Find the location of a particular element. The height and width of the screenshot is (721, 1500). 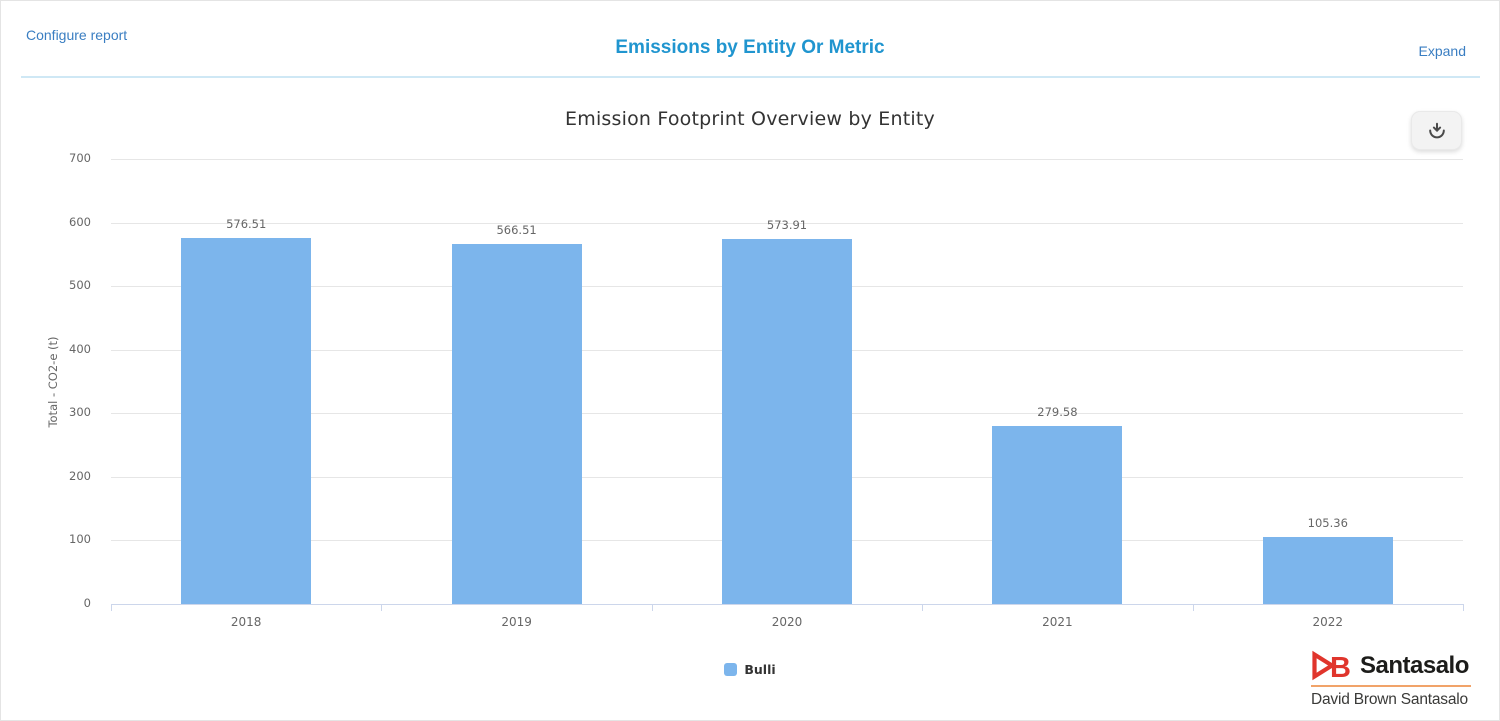

brand-logo: B Santasalo David Brown Santasalo is located at coordinates (1391, 679).